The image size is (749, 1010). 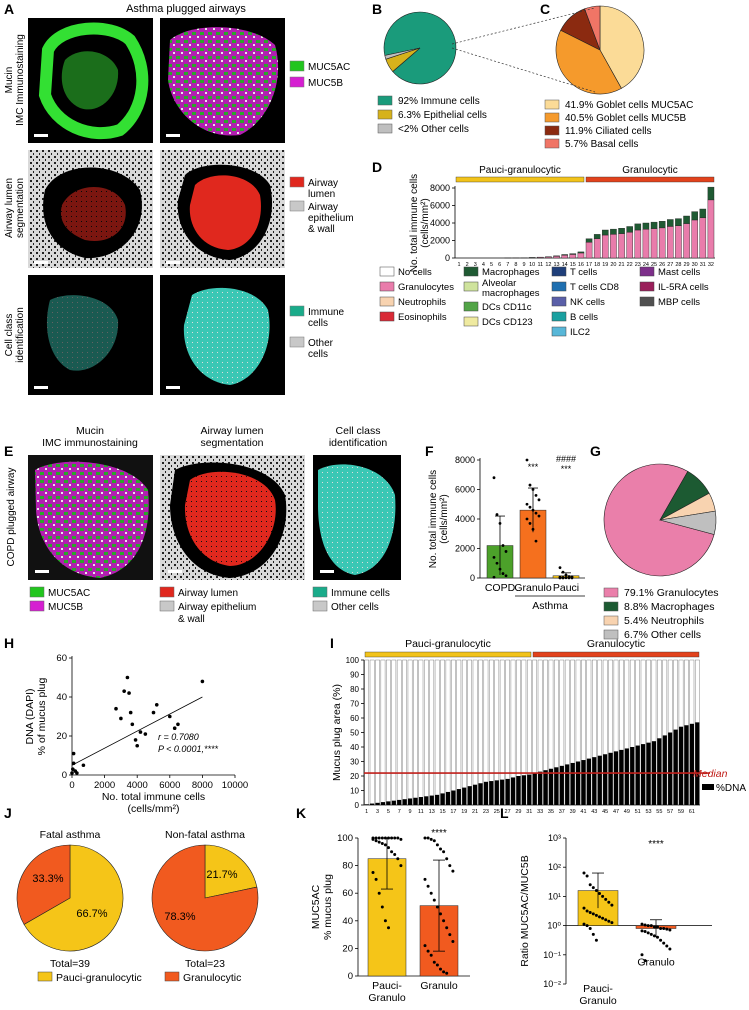 I want to click on h-ytick-label: 40, so click(x=61, y=697).